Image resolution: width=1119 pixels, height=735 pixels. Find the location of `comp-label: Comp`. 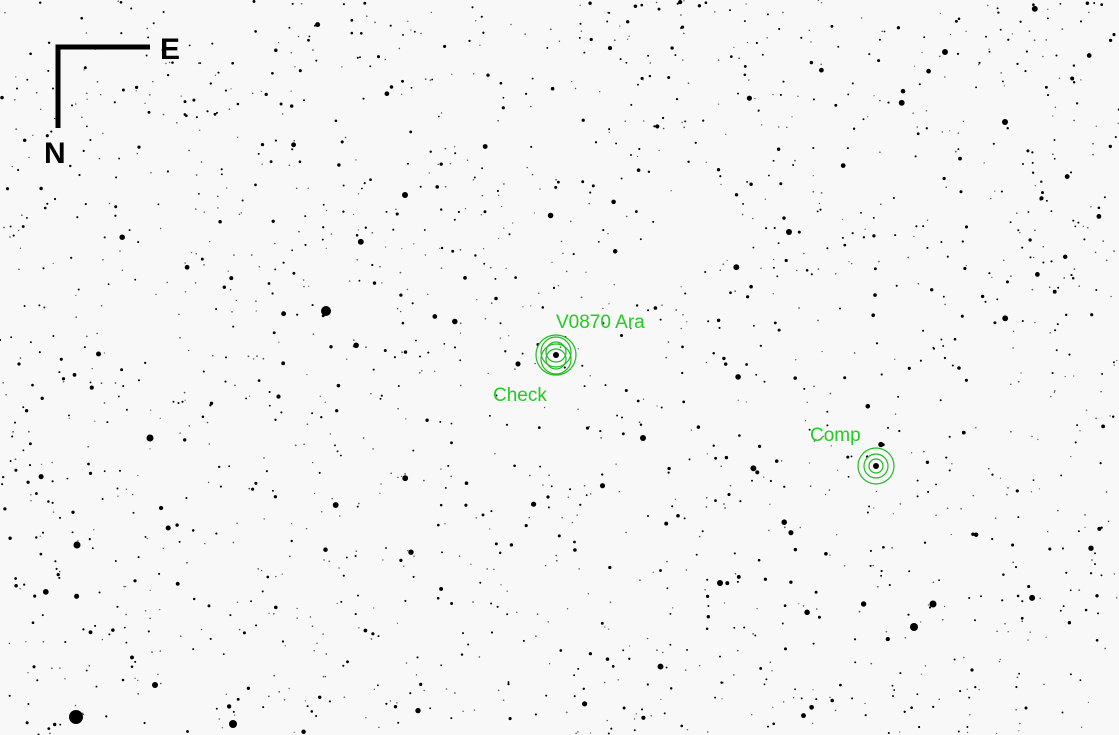

comp-label: Comp is located at coordinates (835, 435).